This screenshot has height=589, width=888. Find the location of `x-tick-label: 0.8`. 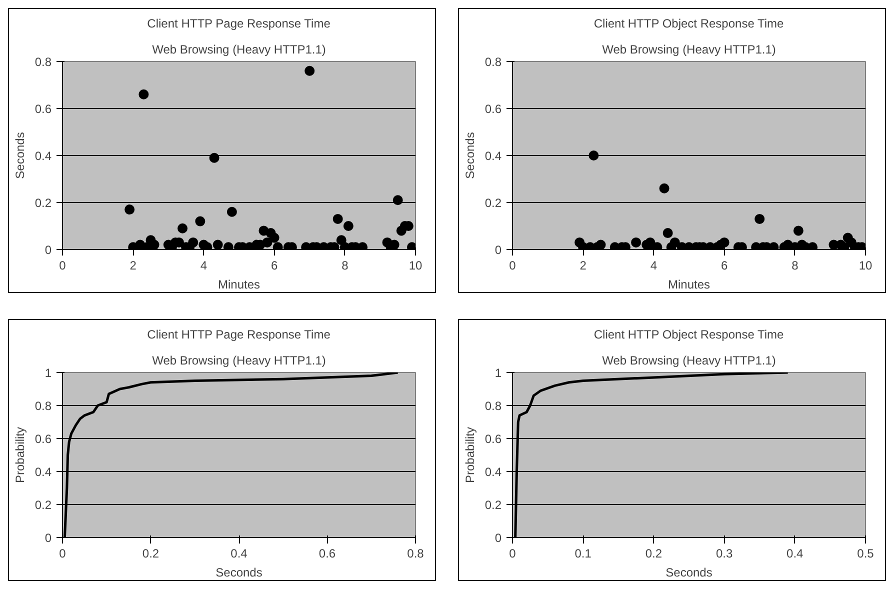

x-tick-label: 0.8 is located at coordinates (415, 553).